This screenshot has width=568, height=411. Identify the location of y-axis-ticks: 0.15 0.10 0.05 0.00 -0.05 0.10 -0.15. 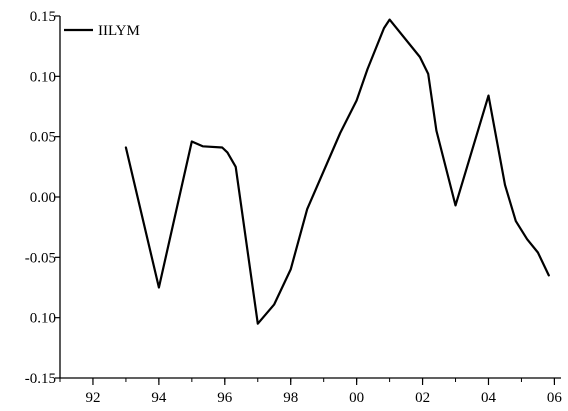
(42, 198).